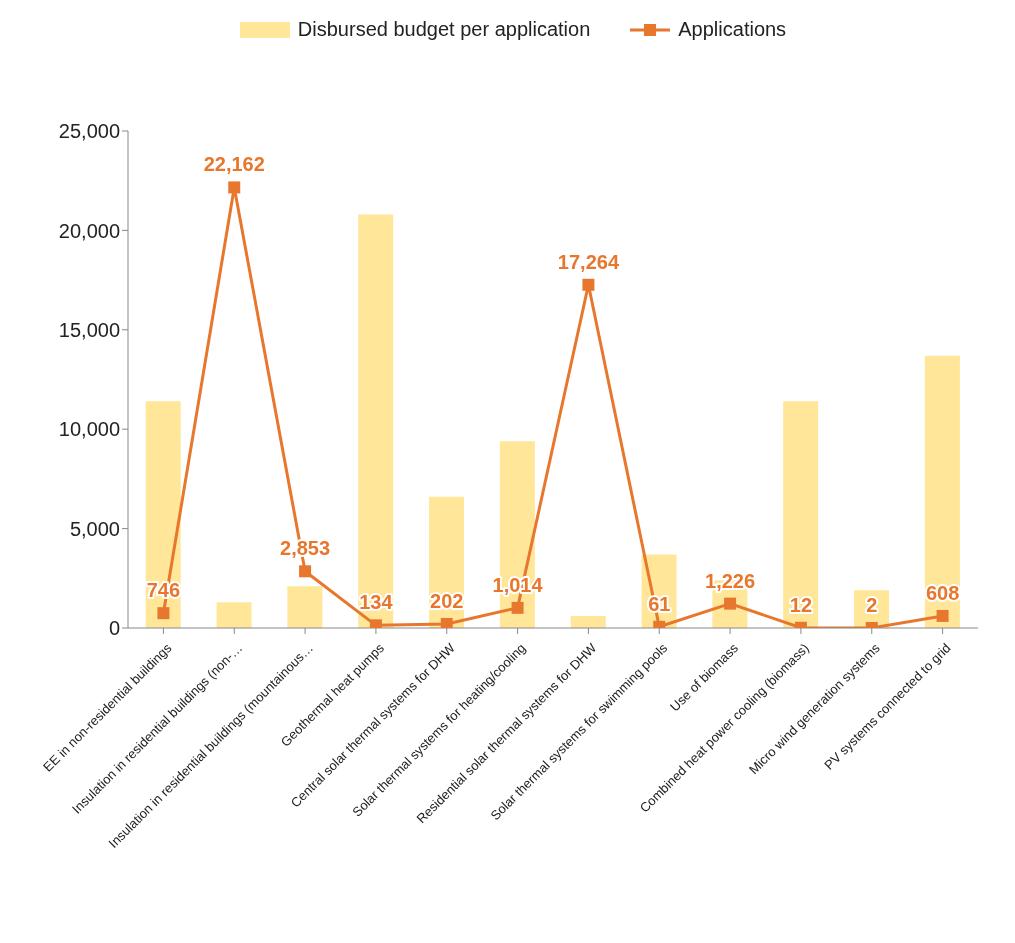  I want to click on data-label: 134, so click(376, 602).